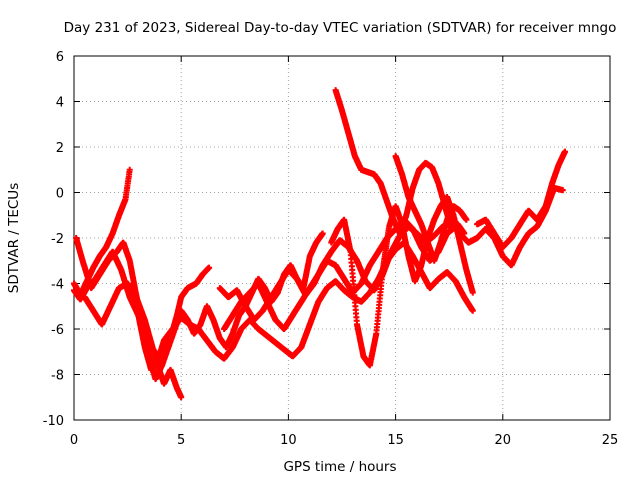 The image size is (640, 480). Describe the element at coordinates (57, 239) in the screenshot. I see `y-tick-label: -2` at that location.